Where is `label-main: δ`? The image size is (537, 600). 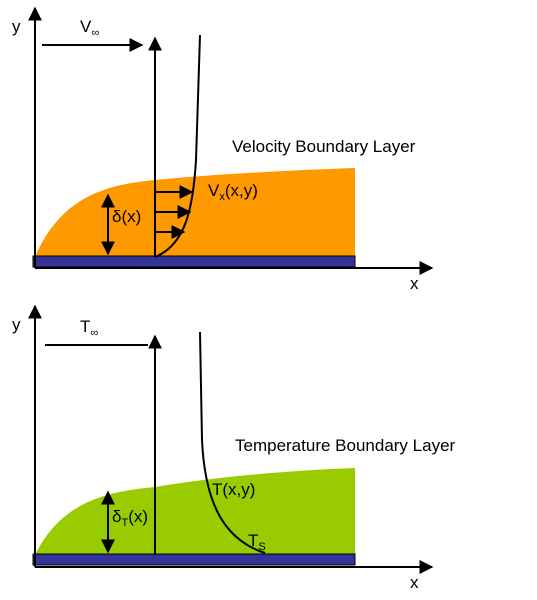
label-main: δ is located at coordinates (116, 516).